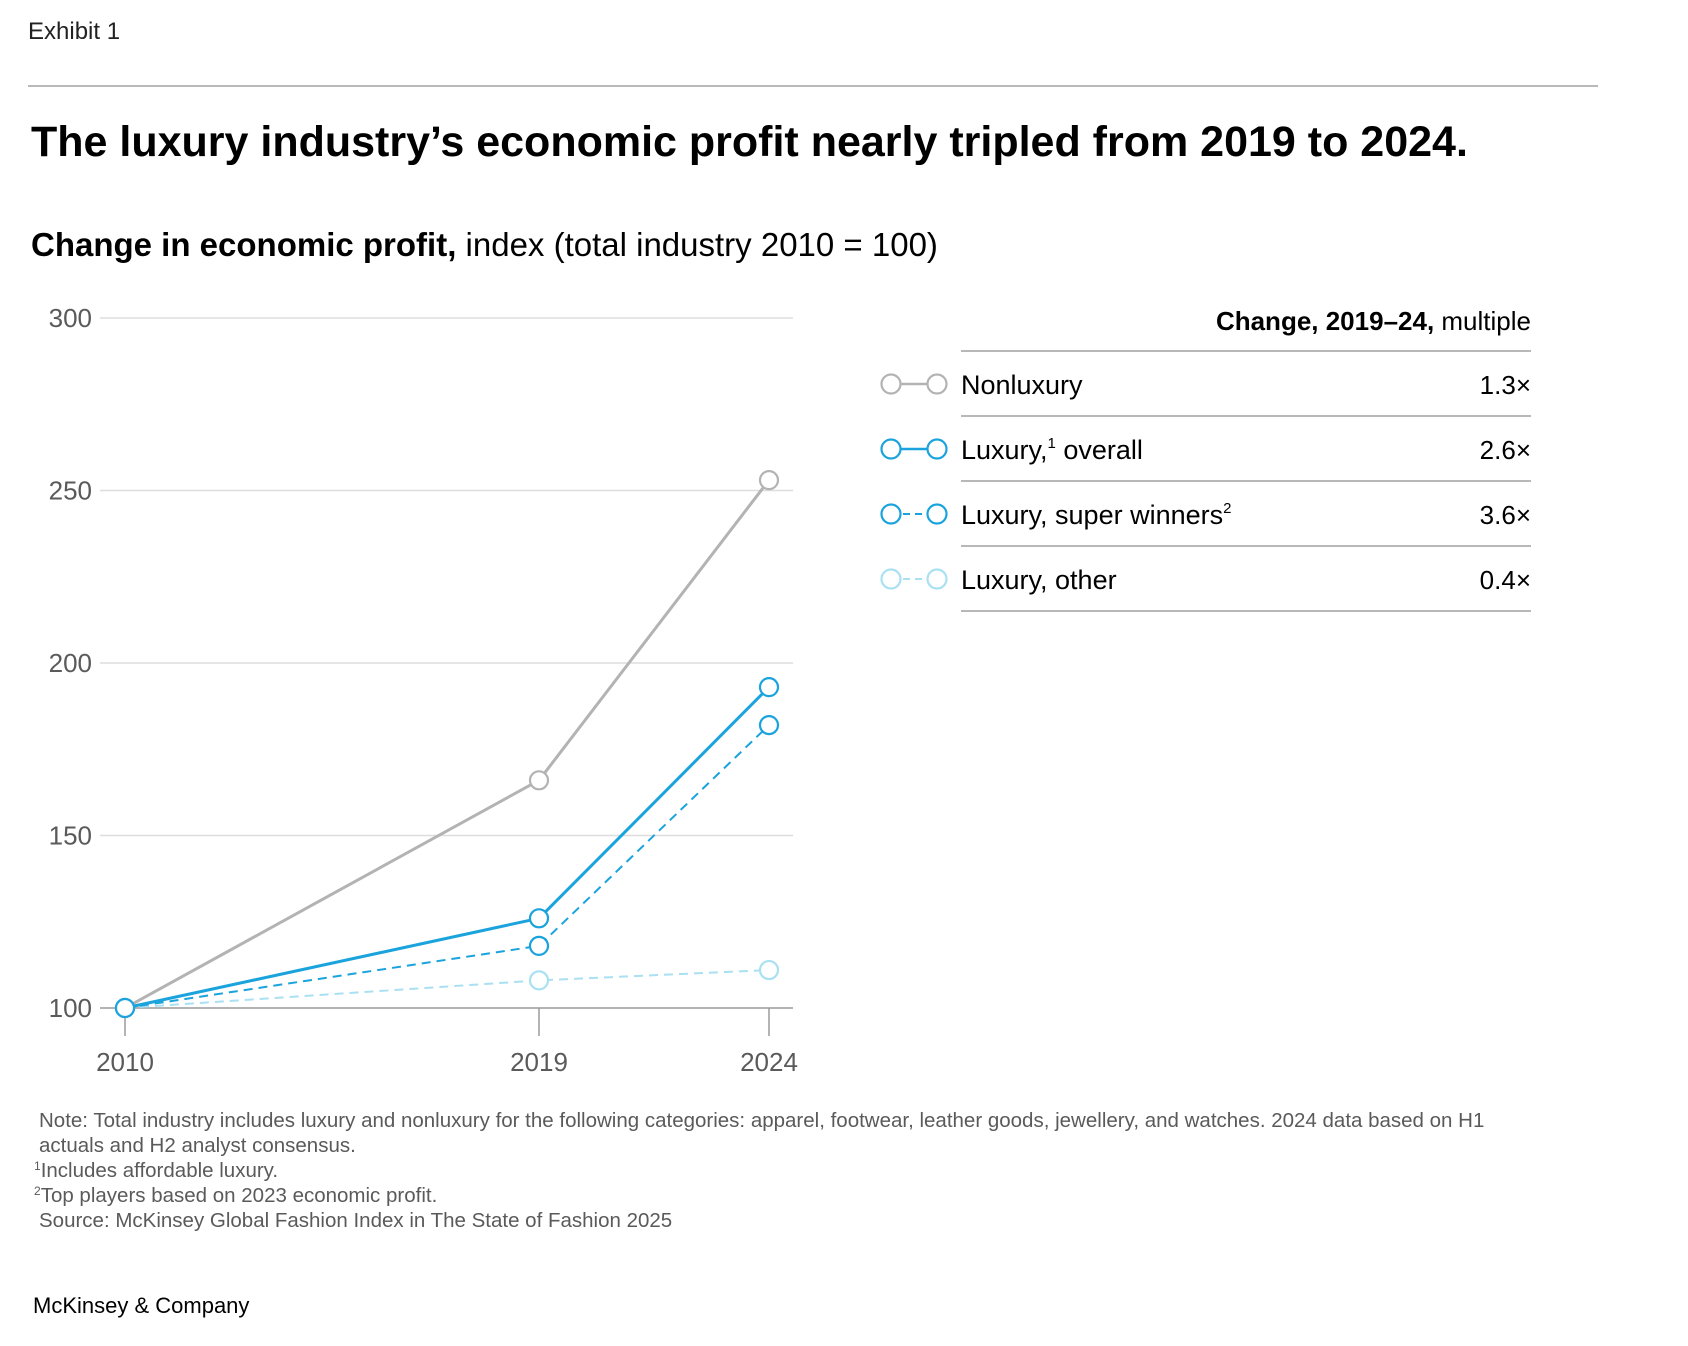 The width and height of the screenshot is (1688, 1346). What do you see at coordinates (1227, 508) in the screenshot?
I see `legend-label-sup: 2` at bounding box center [1227, 508].